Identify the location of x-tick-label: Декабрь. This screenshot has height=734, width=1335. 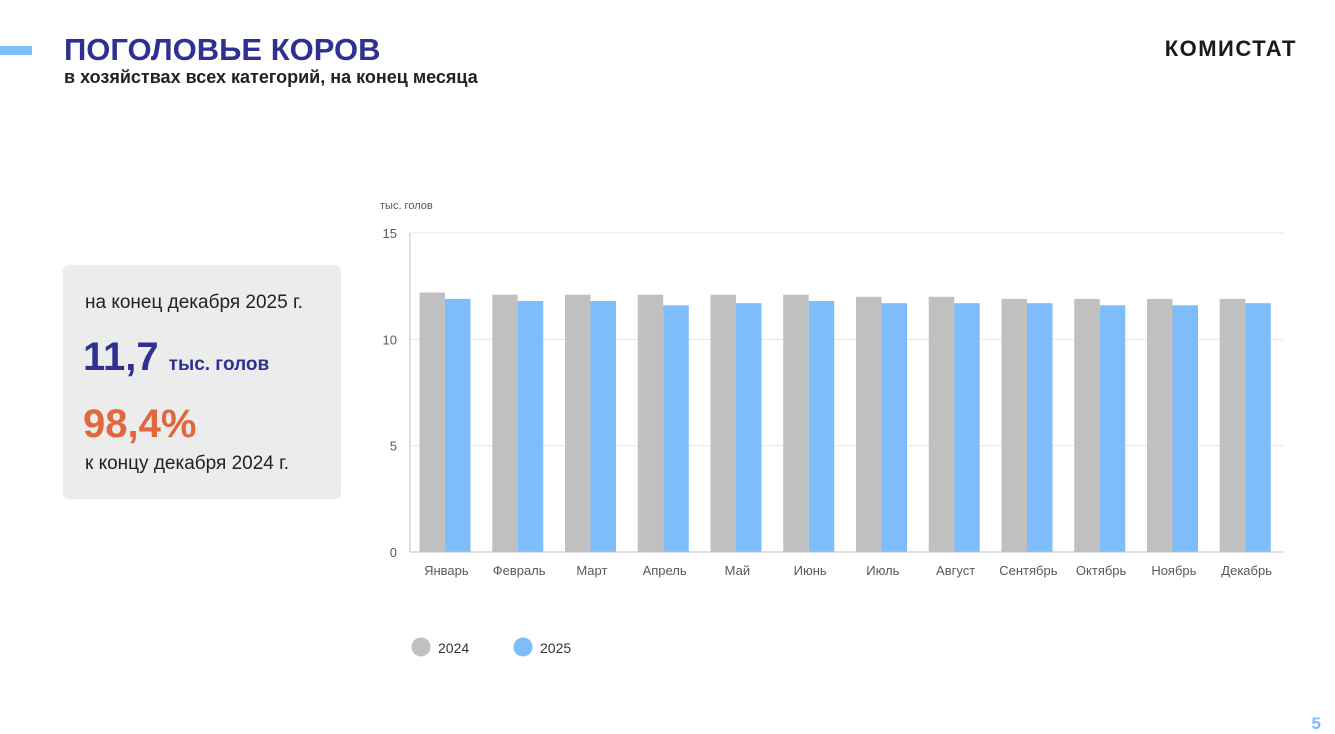
(1246, 570).